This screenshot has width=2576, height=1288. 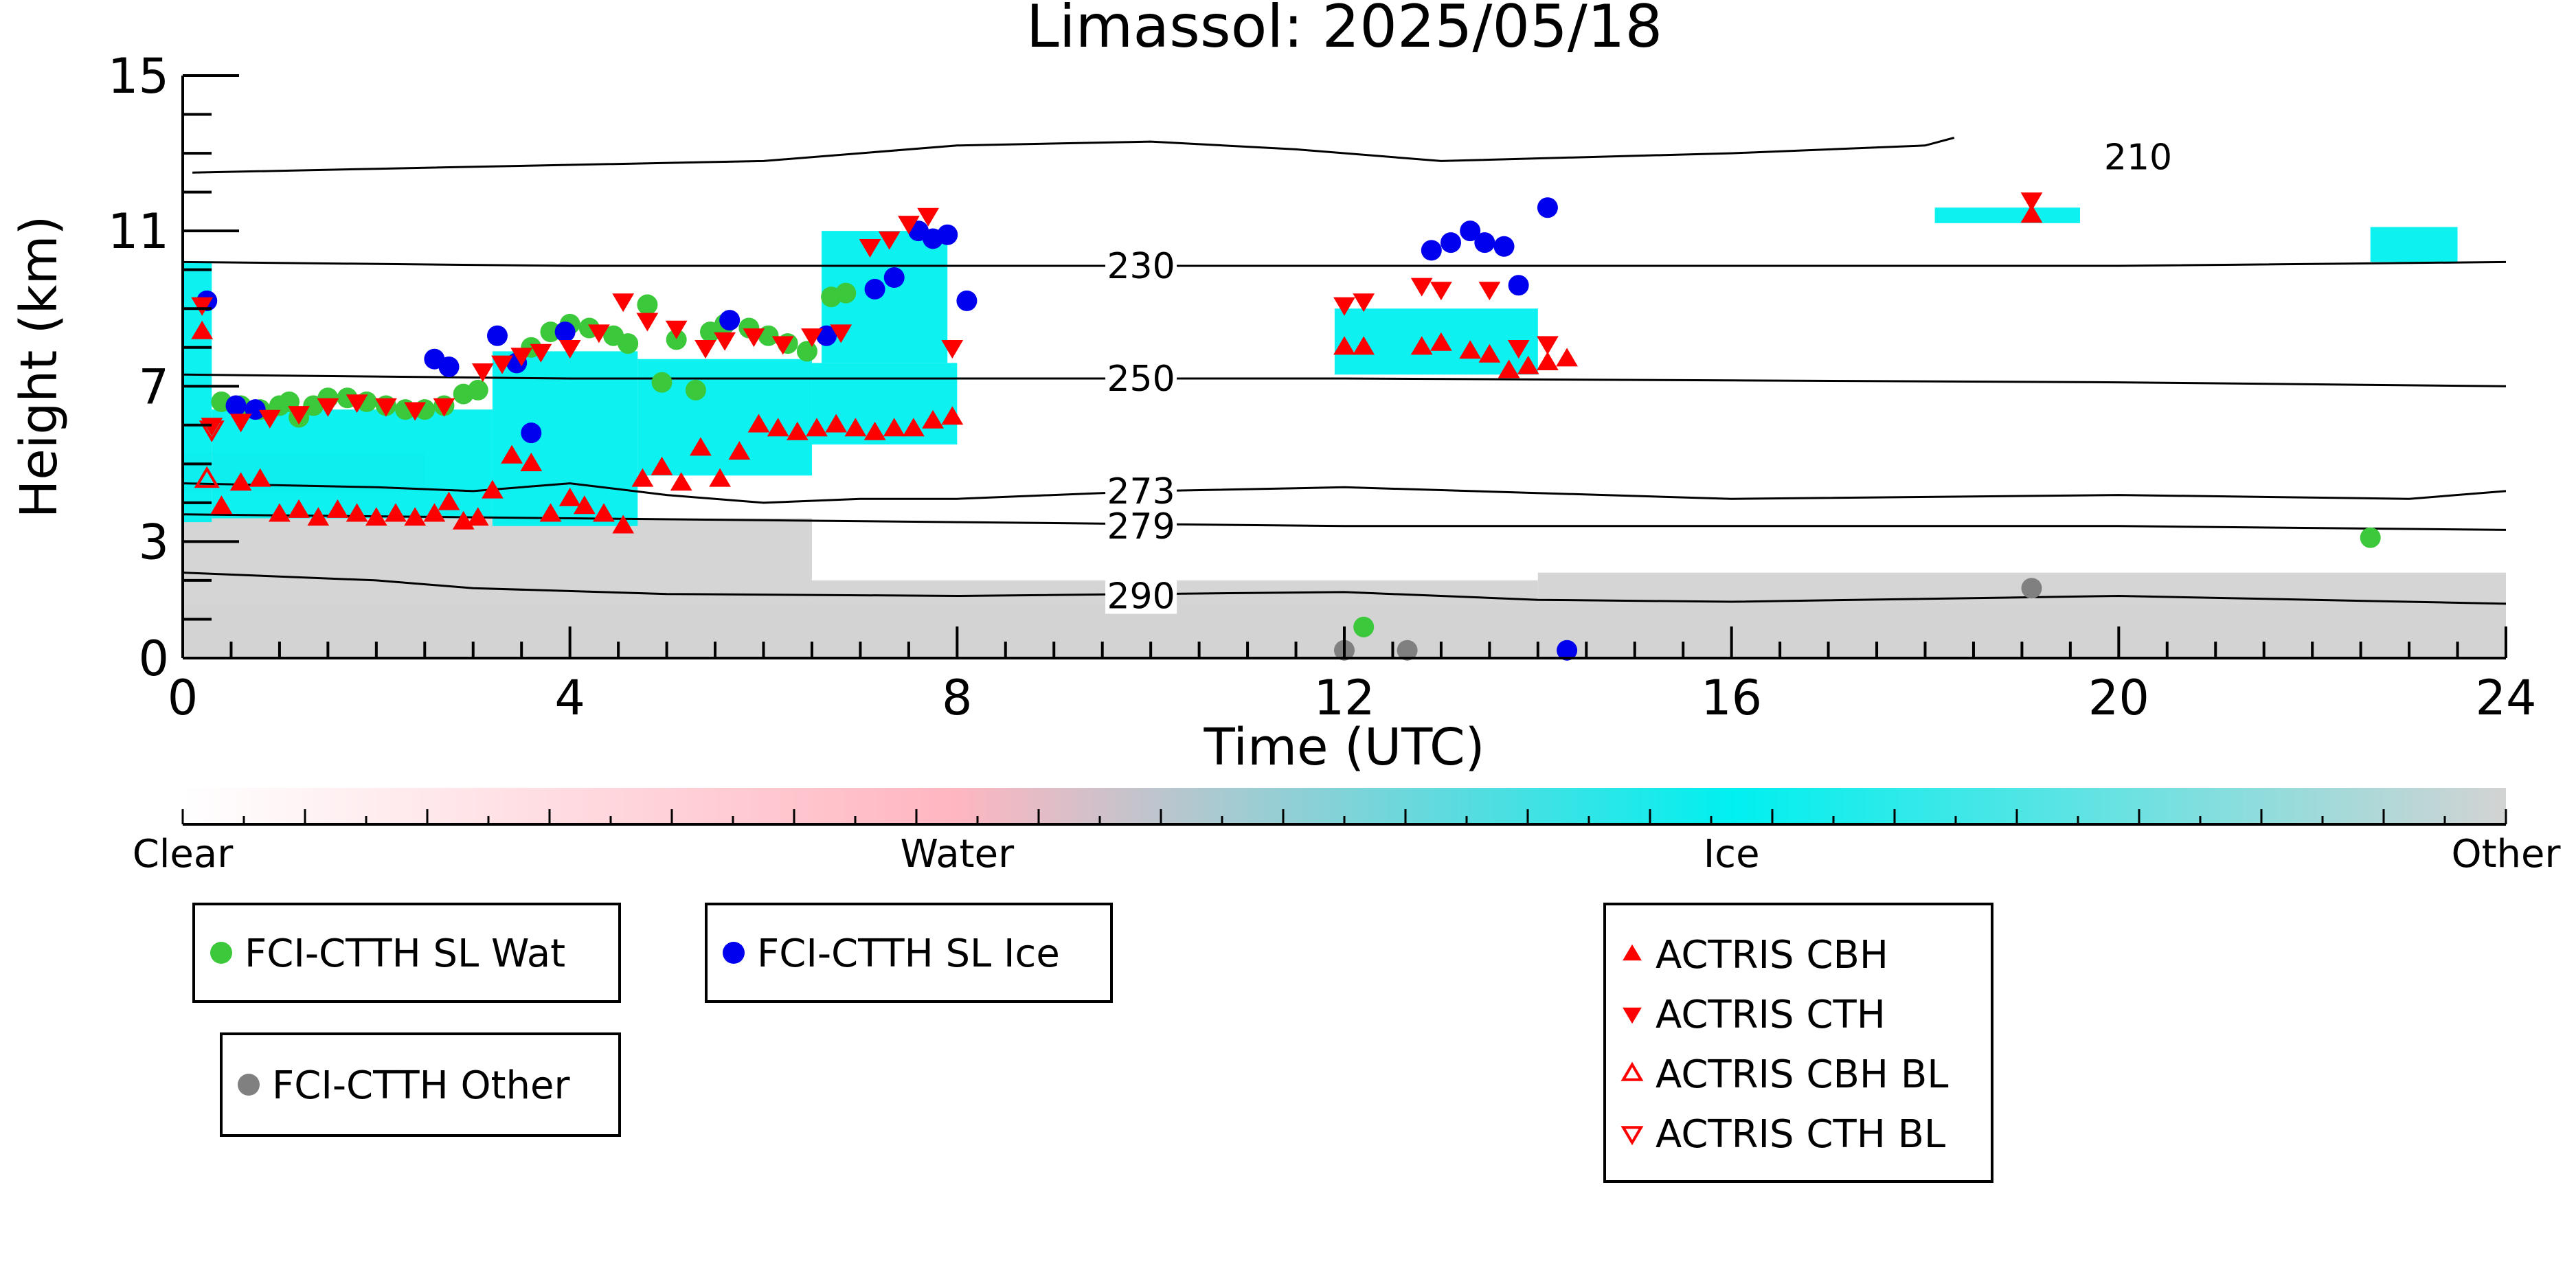 I want to click on x-tick-label: 0, so click(x=183, y=698).